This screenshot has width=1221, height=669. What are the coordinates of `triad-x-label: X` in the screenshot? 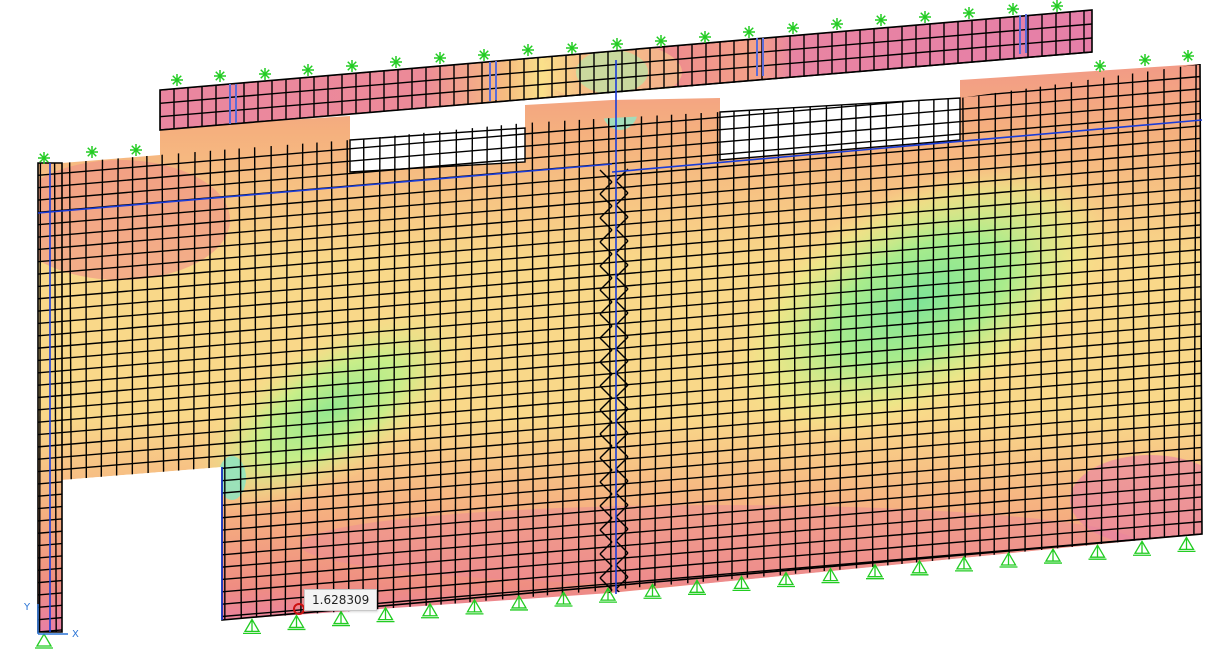 It's located at (75, 634).